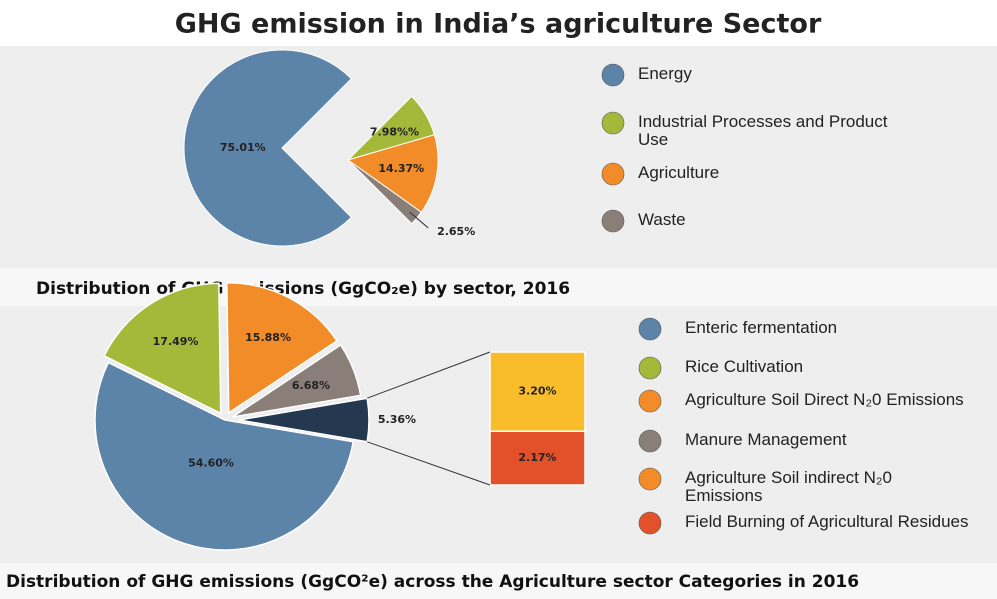 This screenshot has height=599, width=997. What do you see at coordinates (744, 366) in the screenshot?
I see `legend-label: Rice Cultivation` at bounding box center [744, 366].